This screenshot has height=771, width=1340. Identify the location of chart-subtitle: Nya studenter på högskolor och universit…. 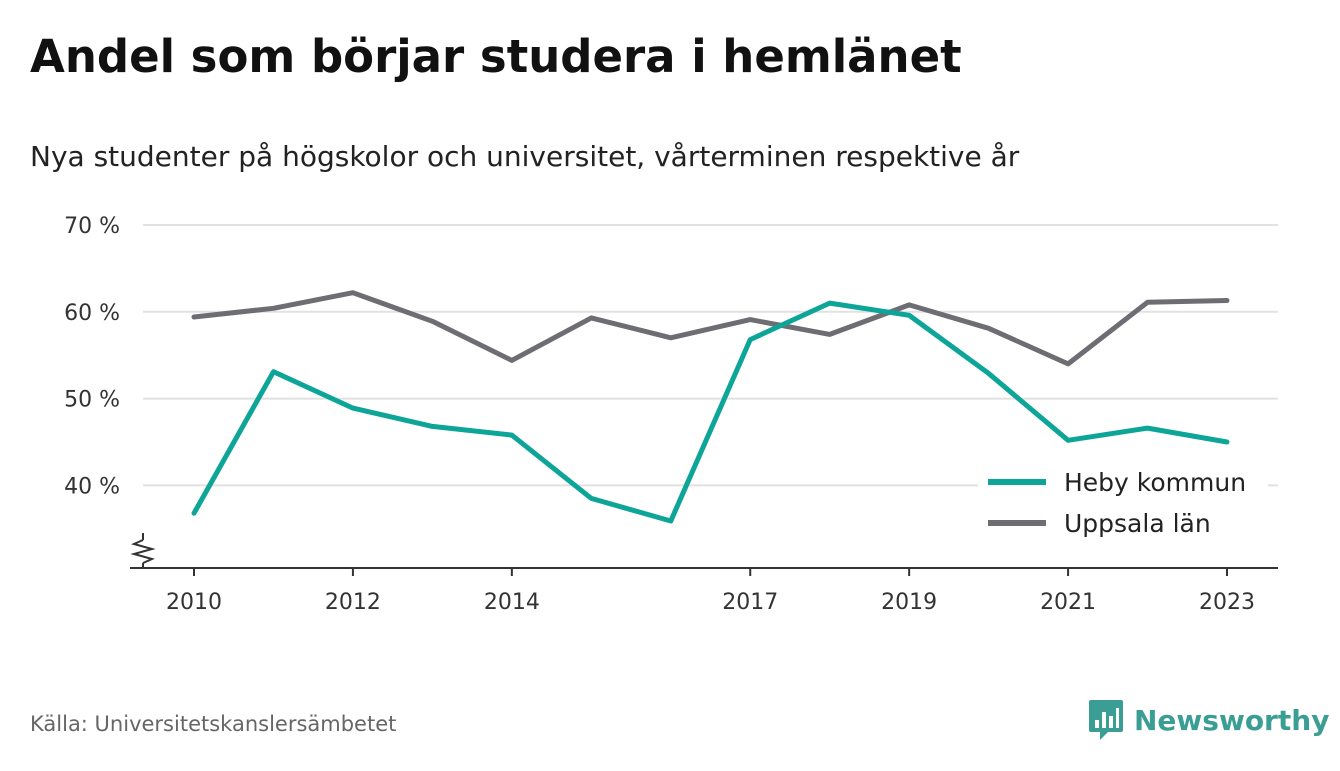
(525, 156).